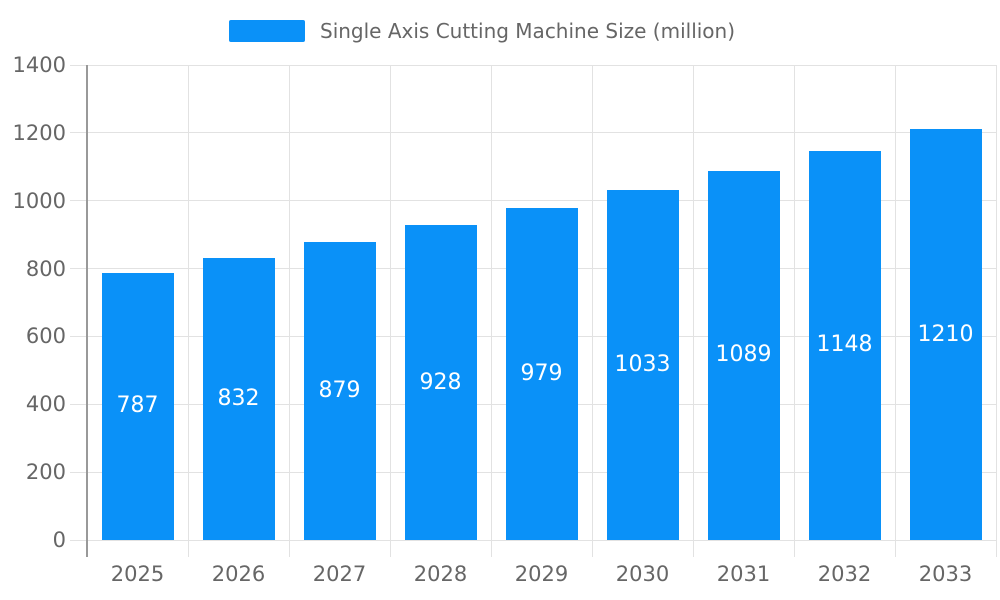 This screenshot has height=600, width=1000. What do you see at coordinates (238, 574) in the screenshot?
I see `x-axis-tick-label: 2026` at bounding box center [238, 574].